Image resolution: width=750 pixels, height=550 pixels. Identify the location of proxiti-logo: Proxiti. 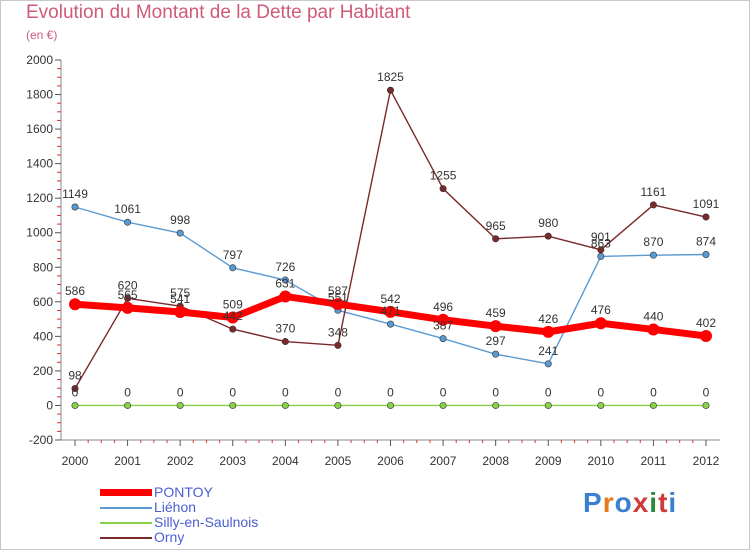
(630, 503).